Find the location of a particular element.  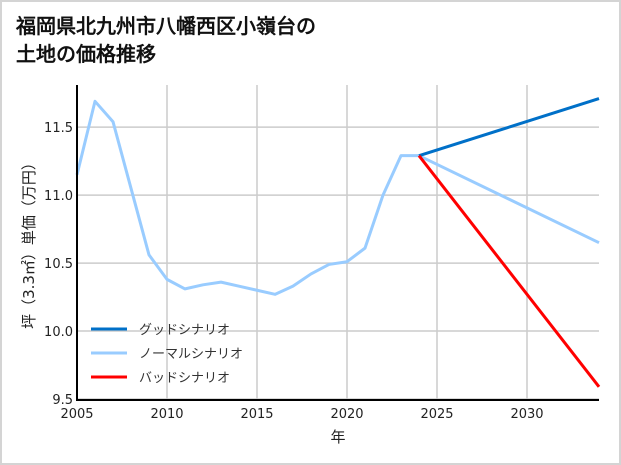

x-tick-label: 2030 is located at coordinates (526, 414).